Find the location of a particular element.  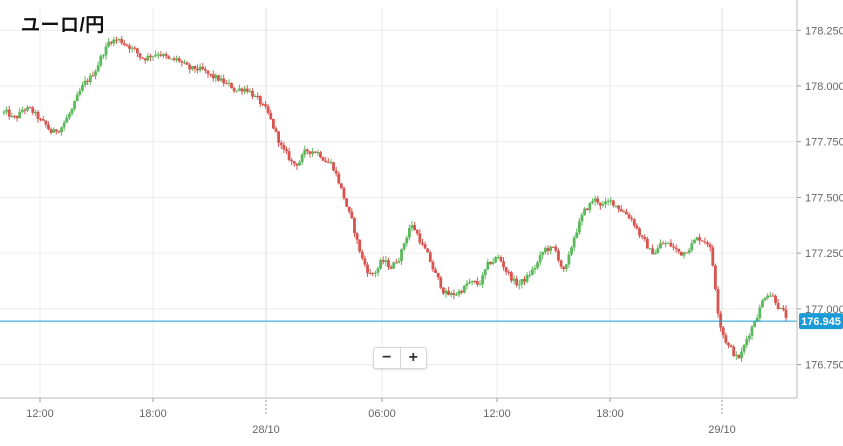

zoom-in-button: + is located at coordinates (413, 357).